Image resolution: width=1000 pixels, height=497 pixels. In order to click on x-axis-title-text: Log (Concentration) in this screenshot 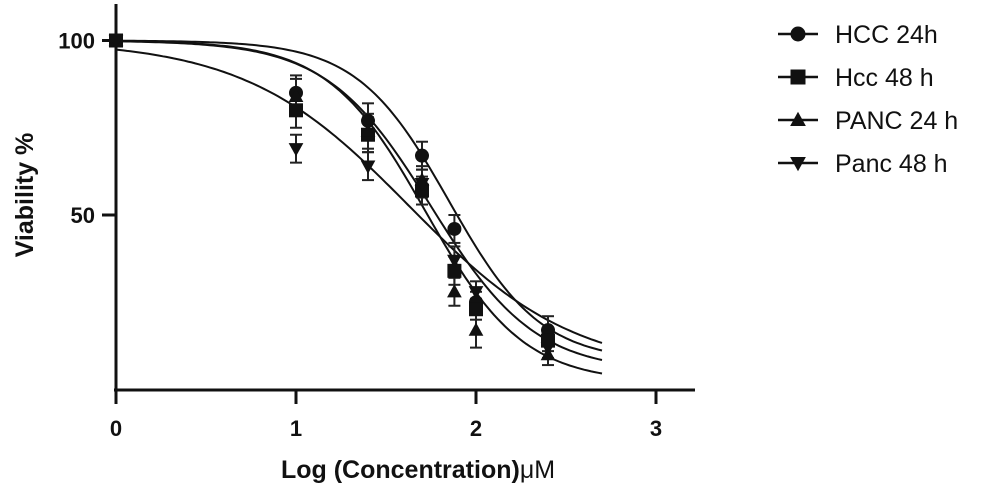, I will do `click(400, 470)`.